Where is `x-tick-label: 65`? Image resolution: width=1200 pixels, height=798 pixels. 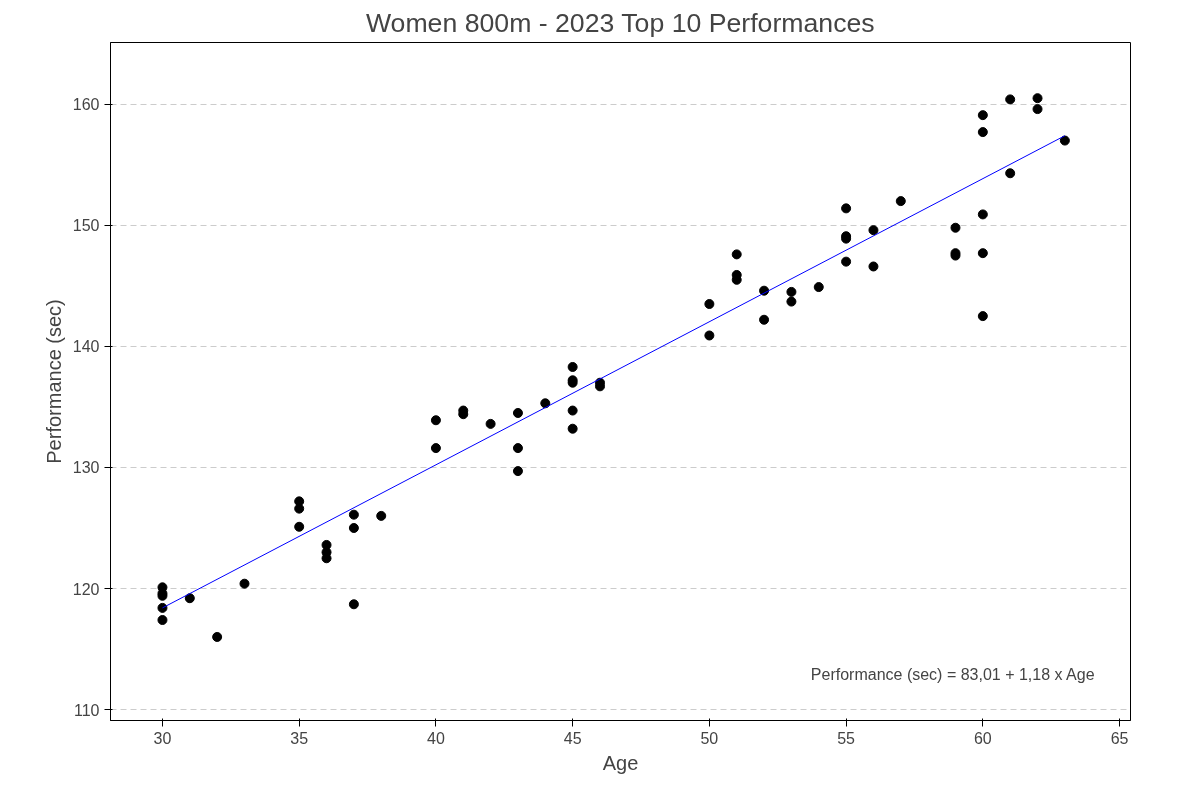
x-tick-label: 65 is located at coordinates (1119, 738).